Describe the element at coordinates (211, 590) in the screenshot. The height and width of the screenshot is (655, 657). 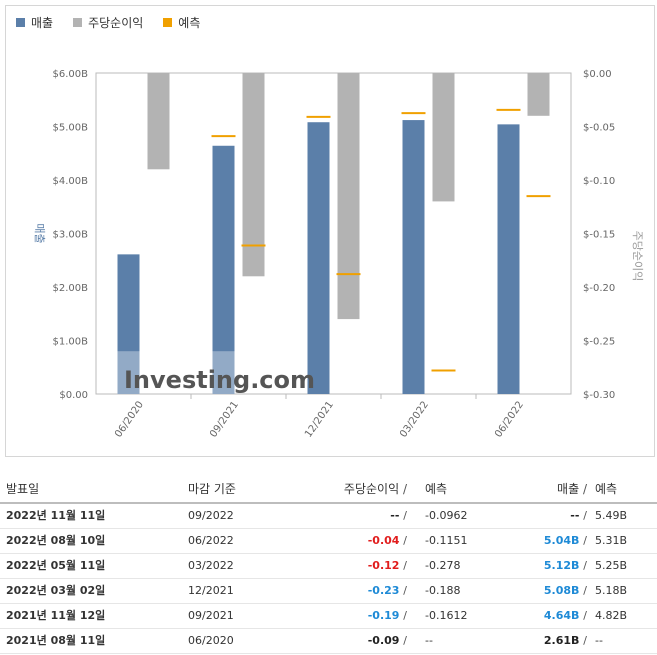
I see `row-period: 12/2021` at that location.